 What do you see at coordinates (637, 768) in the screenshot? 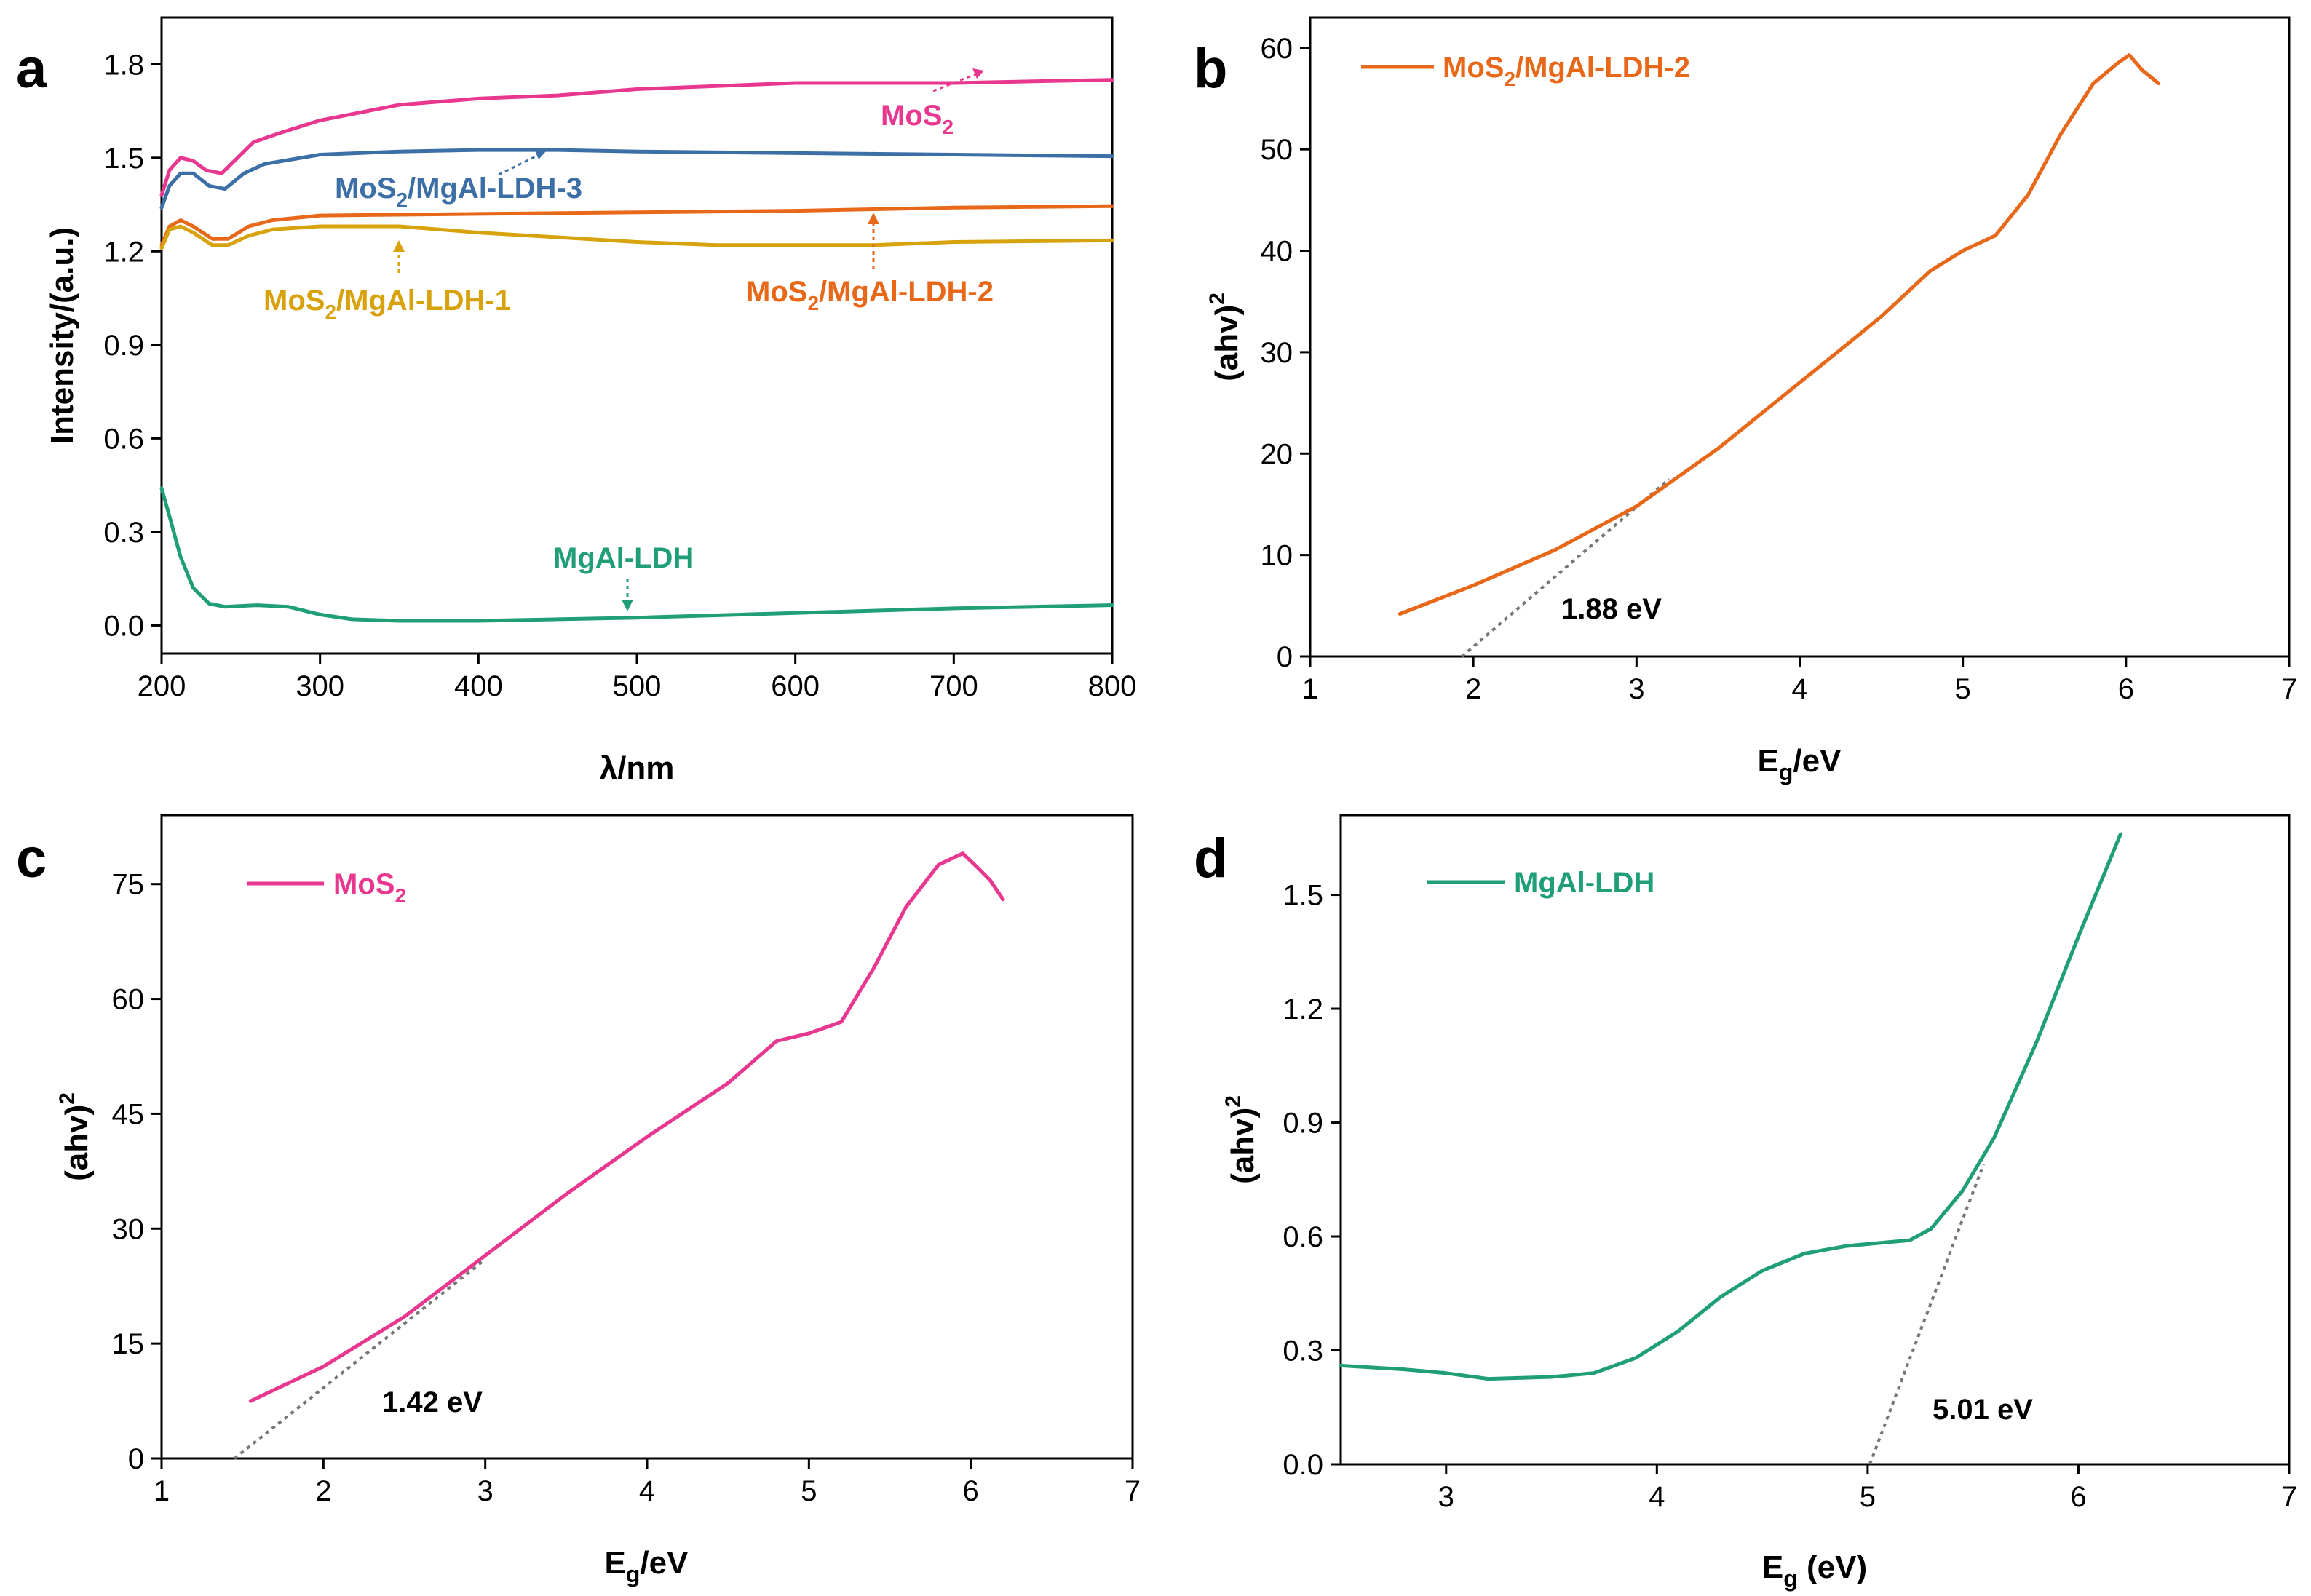
I see `panel-a-xlabel: λ/nm` at bounding box center [637, 768].